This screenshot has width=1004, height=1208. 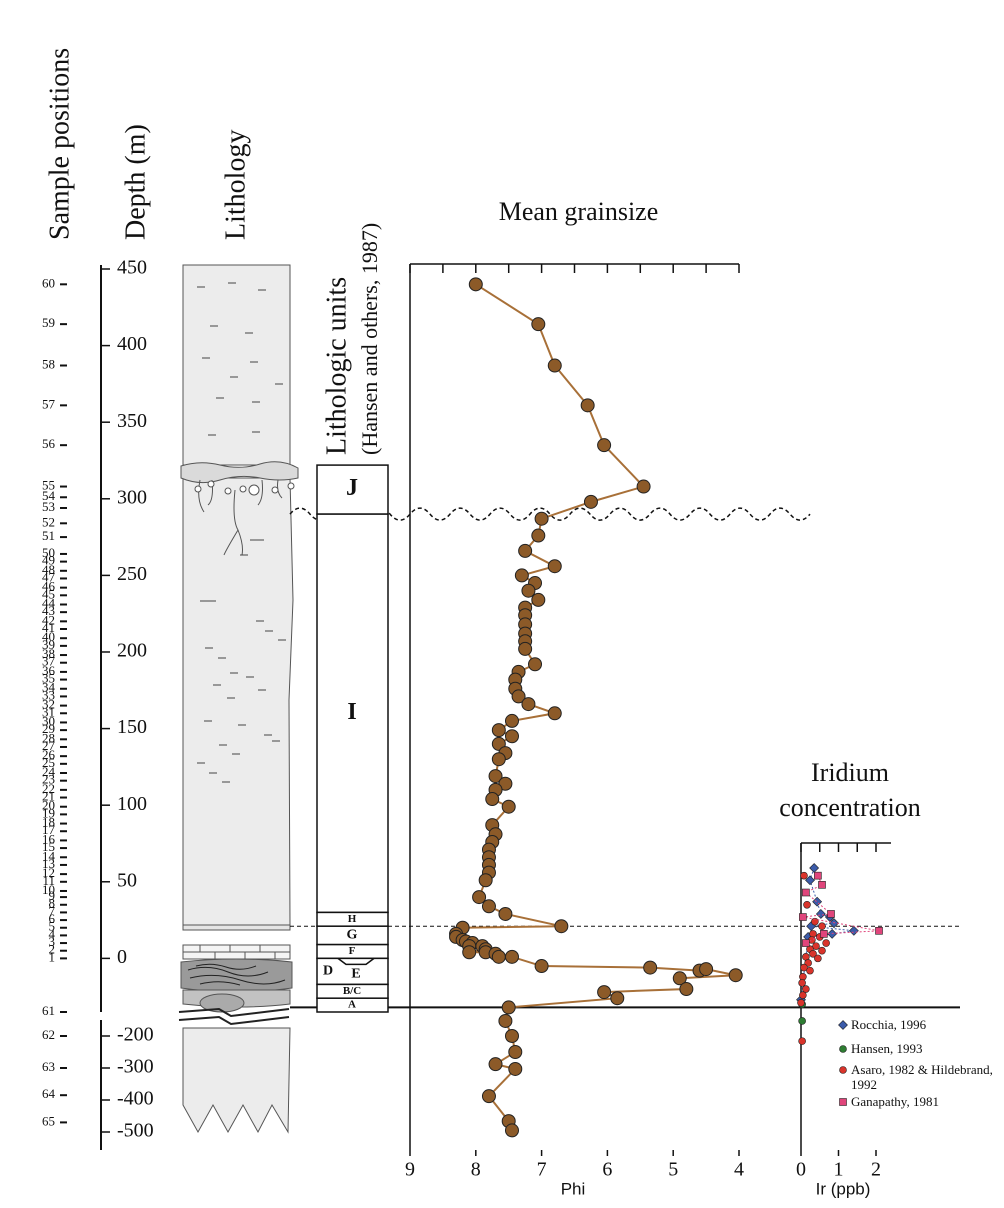 I want to click on column-title: Lithologic units, so click(x=336, y=366).